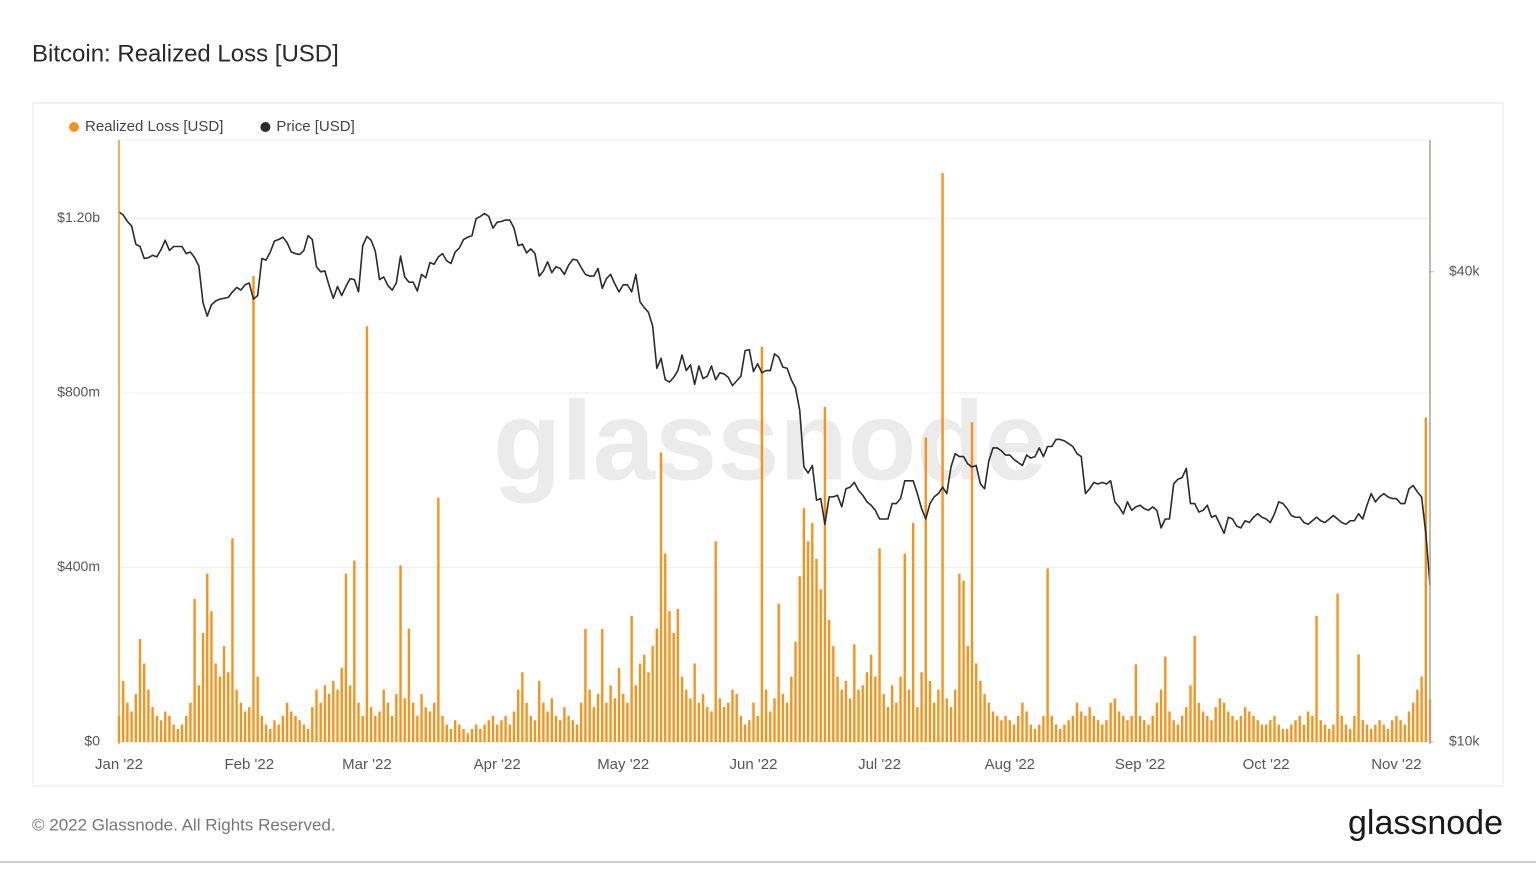  What do you see at coordinates (623, 764) in the screenshot?
I see `x-tick-label: May '22` at bounding box center [623, 764].